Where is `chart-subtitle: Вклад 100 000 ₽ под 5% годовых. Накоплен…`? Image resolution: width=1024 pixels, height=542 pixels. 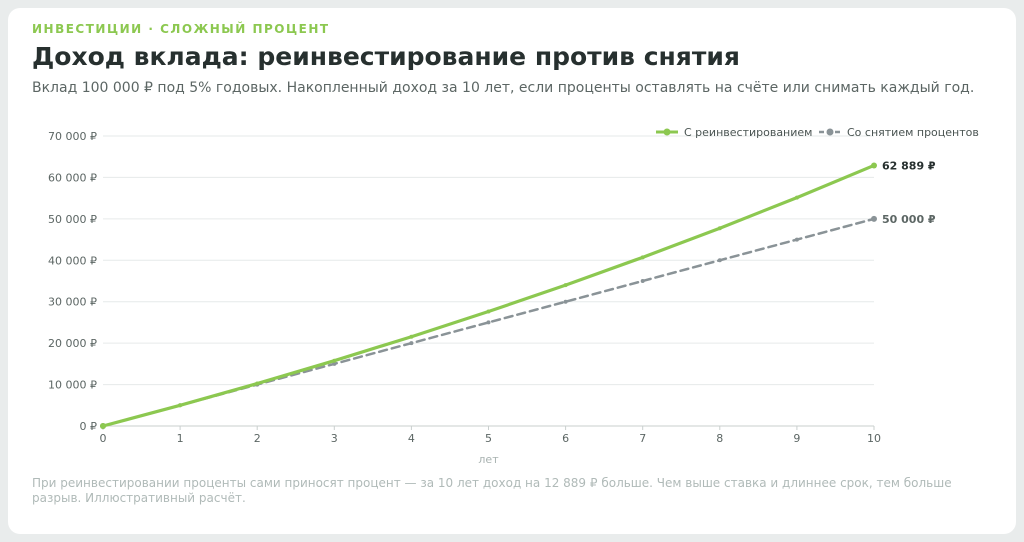 chart-subtitle: Вклад 100 000 ₽ под 5% годовых. Накоплен… is located at coordinates (503, 88).